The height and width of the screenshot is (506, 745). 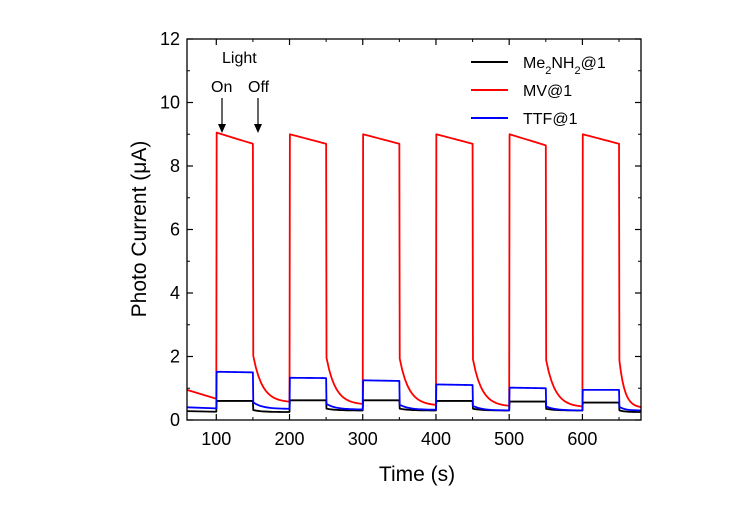 I want to click on x-axis-label: Time (s), so click(x=417, y=474).